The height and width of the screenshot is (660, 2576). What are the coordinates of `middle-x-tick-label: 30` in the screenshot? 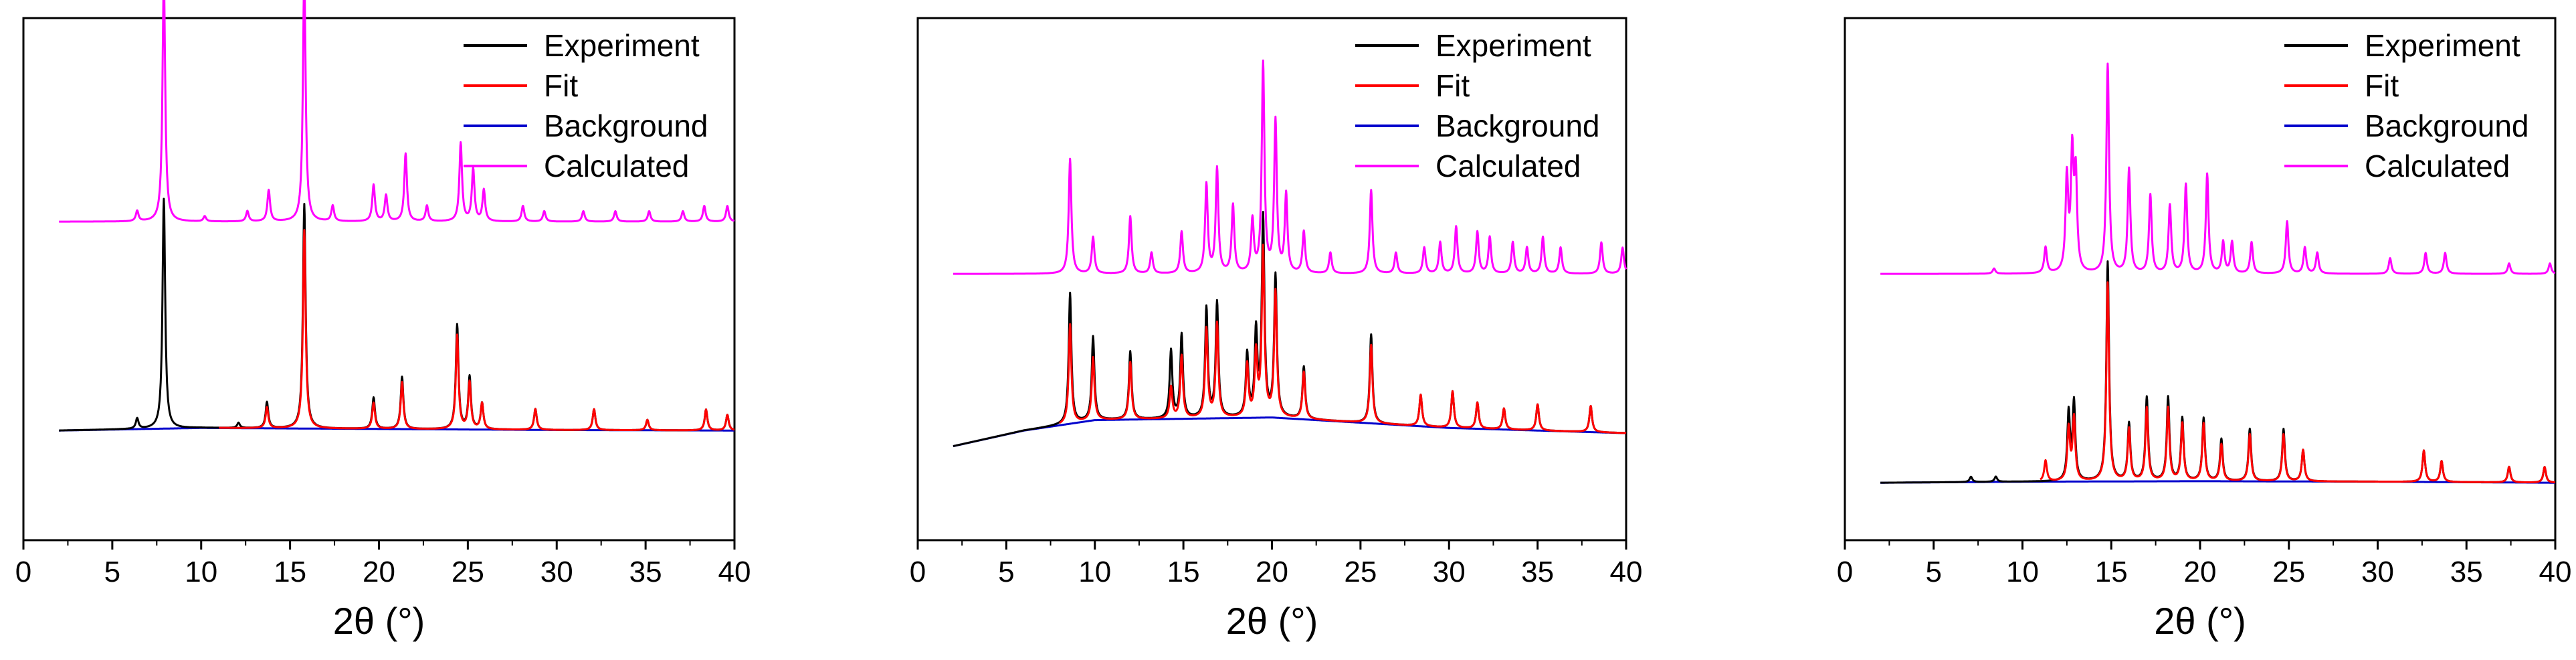 It's located at (1449, 572).